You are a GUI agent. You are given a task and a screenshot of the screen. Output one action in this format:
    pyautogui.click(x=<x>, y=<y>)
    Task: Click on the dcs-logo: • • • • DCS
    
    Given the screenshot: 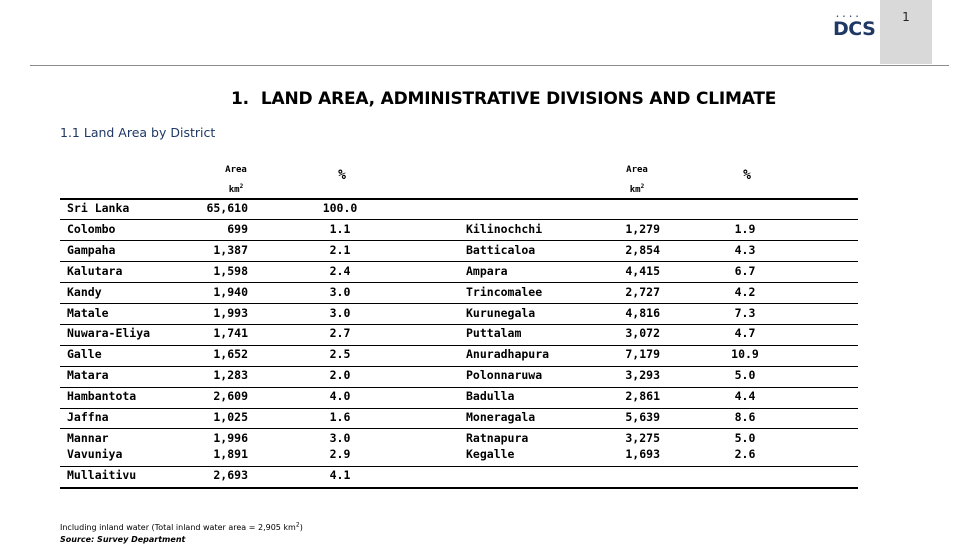 What is the action you would take?
    pyautogui.click(x=856, y=28)
    